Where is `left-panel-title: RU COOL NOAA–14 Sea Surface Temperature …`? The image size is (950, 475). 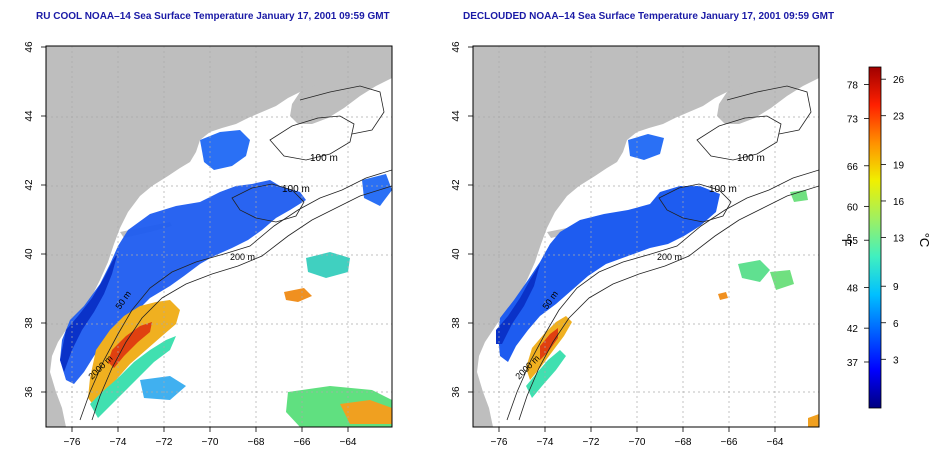 left-panel-title: RU COOL NOAA–14 Sea Surface Temperature … is located at coordinates (213, 16).